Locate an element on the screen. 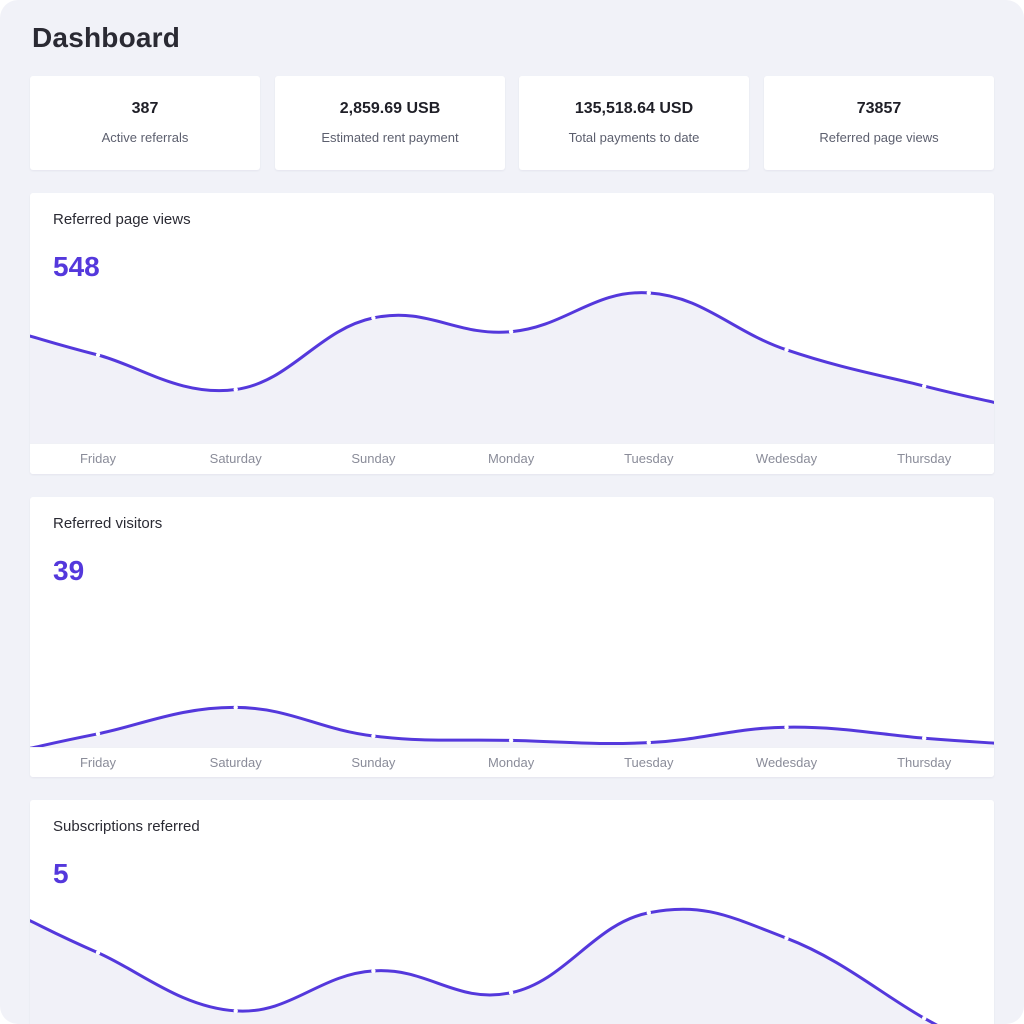 This screenshot has height=1024, width=1024. chart-title: Referred page views is located at coordinates (122, 219).